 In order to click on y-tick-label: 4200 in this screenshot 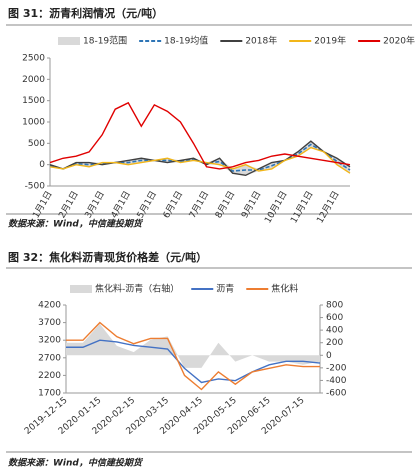, I will do `click(49, 306)`.